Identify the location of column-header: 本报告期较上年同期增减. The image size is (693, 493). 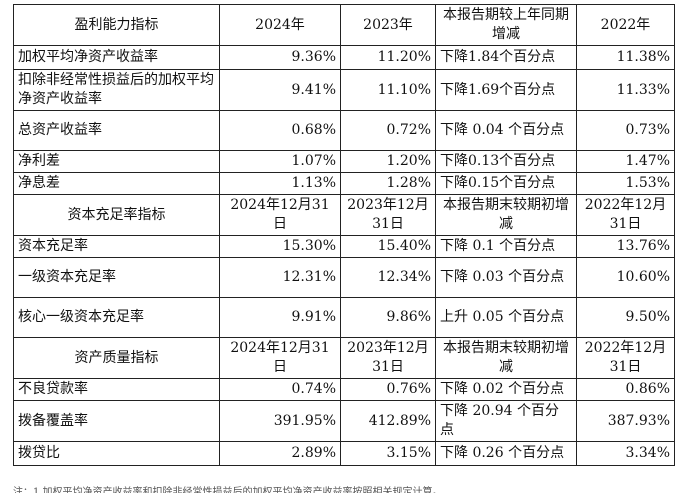
(506, 25).